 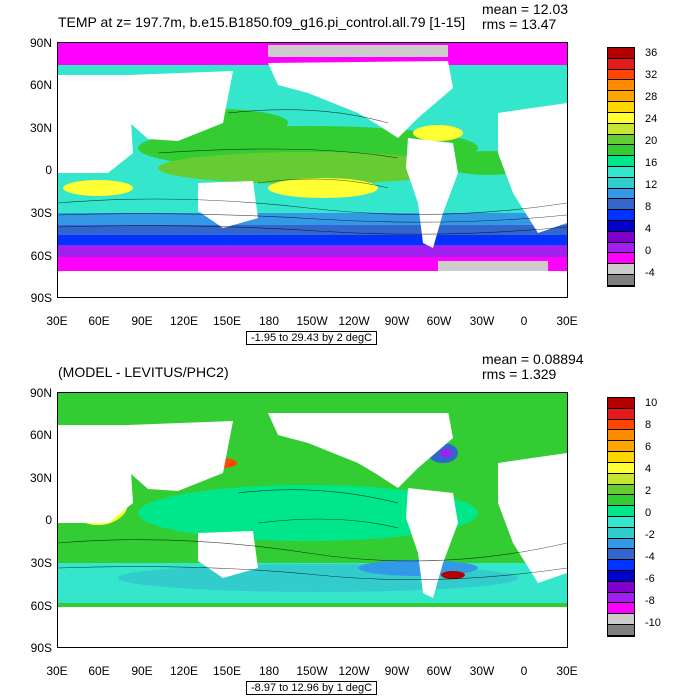 I want to click on p2-lon-120e: 120E, so click(x=184, y=671).